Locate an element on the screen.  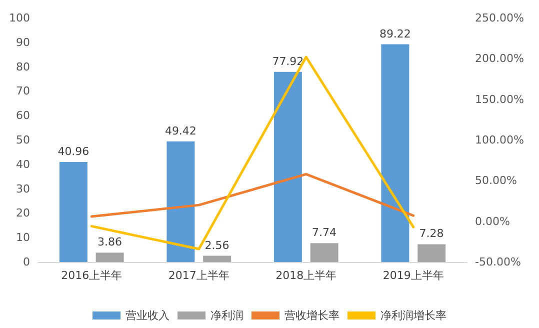
data-label: 49.42 is located at coordinates (180, 131).